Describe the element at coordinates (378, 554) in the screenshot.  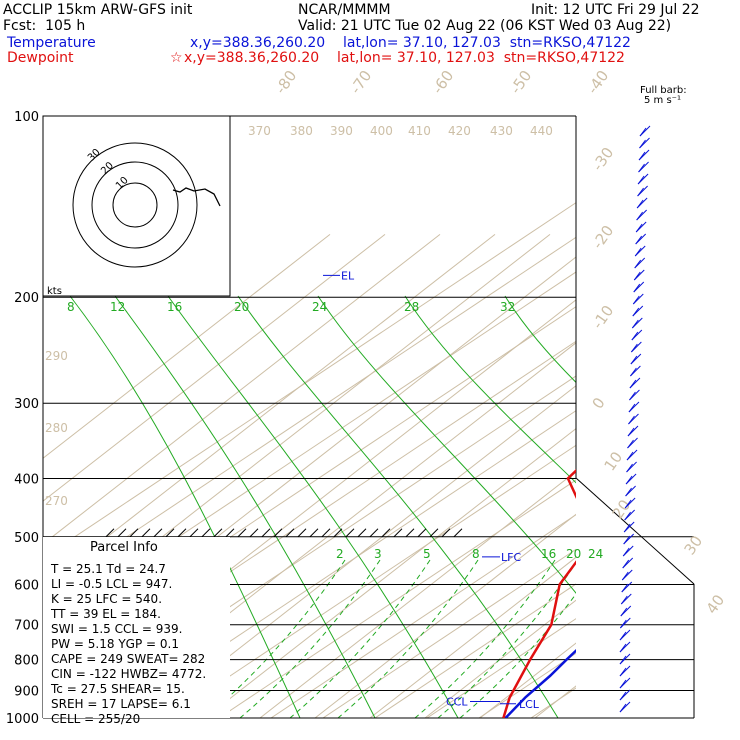
I see `mixing-ratio-label: 3` at that location.